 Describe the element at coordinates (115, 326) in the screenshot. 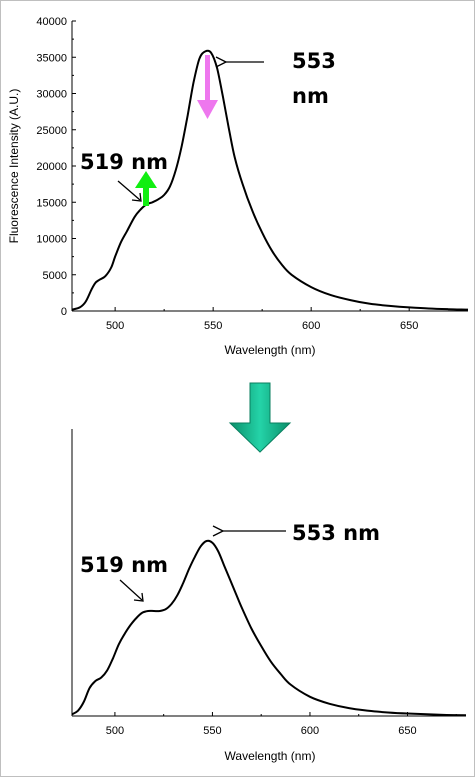

I see `top-x-tick-label: 500` at that location.